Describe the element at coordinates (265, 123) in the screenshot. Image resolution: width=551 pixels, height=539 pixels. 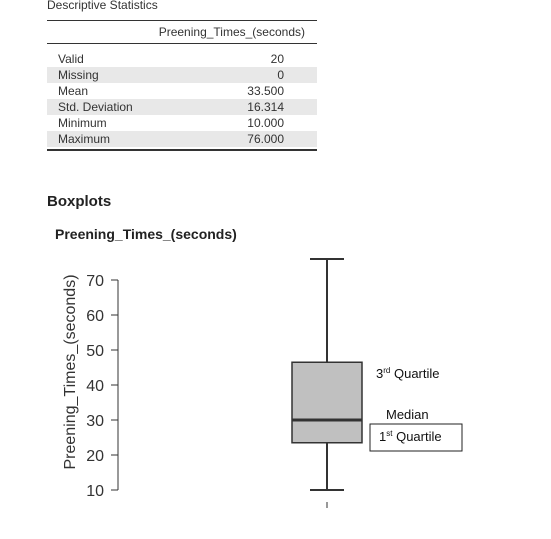
I see `row-value: 10.000` at that location.